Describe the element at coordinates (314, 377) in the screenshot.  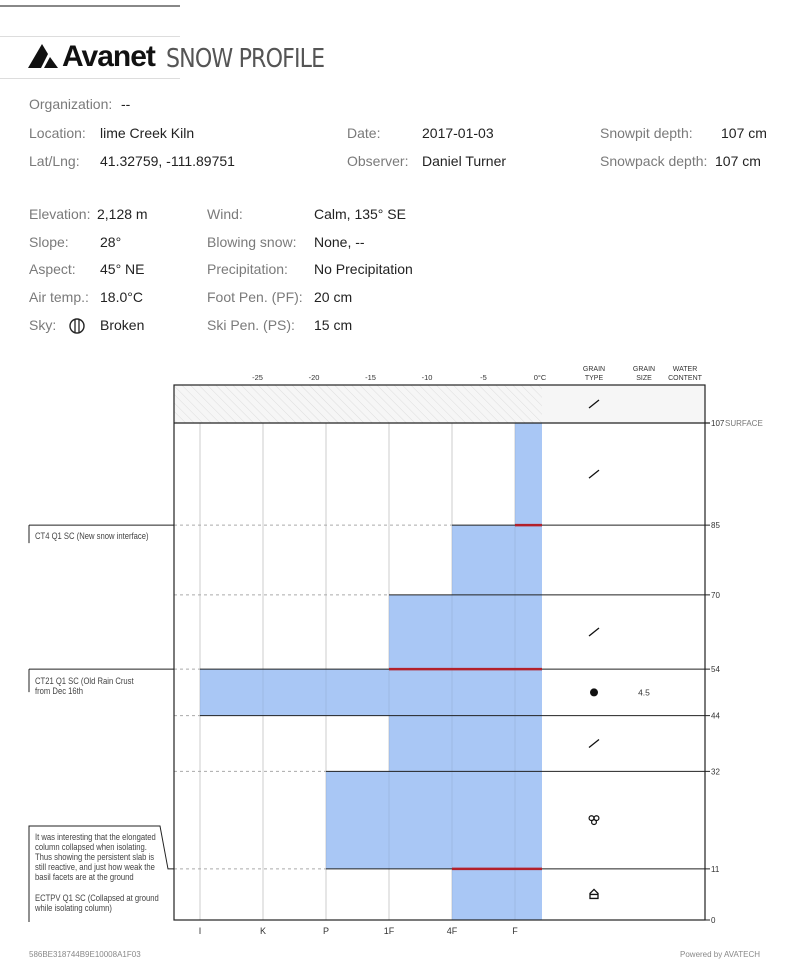
I see `temp-tick-label: -20` at that location.